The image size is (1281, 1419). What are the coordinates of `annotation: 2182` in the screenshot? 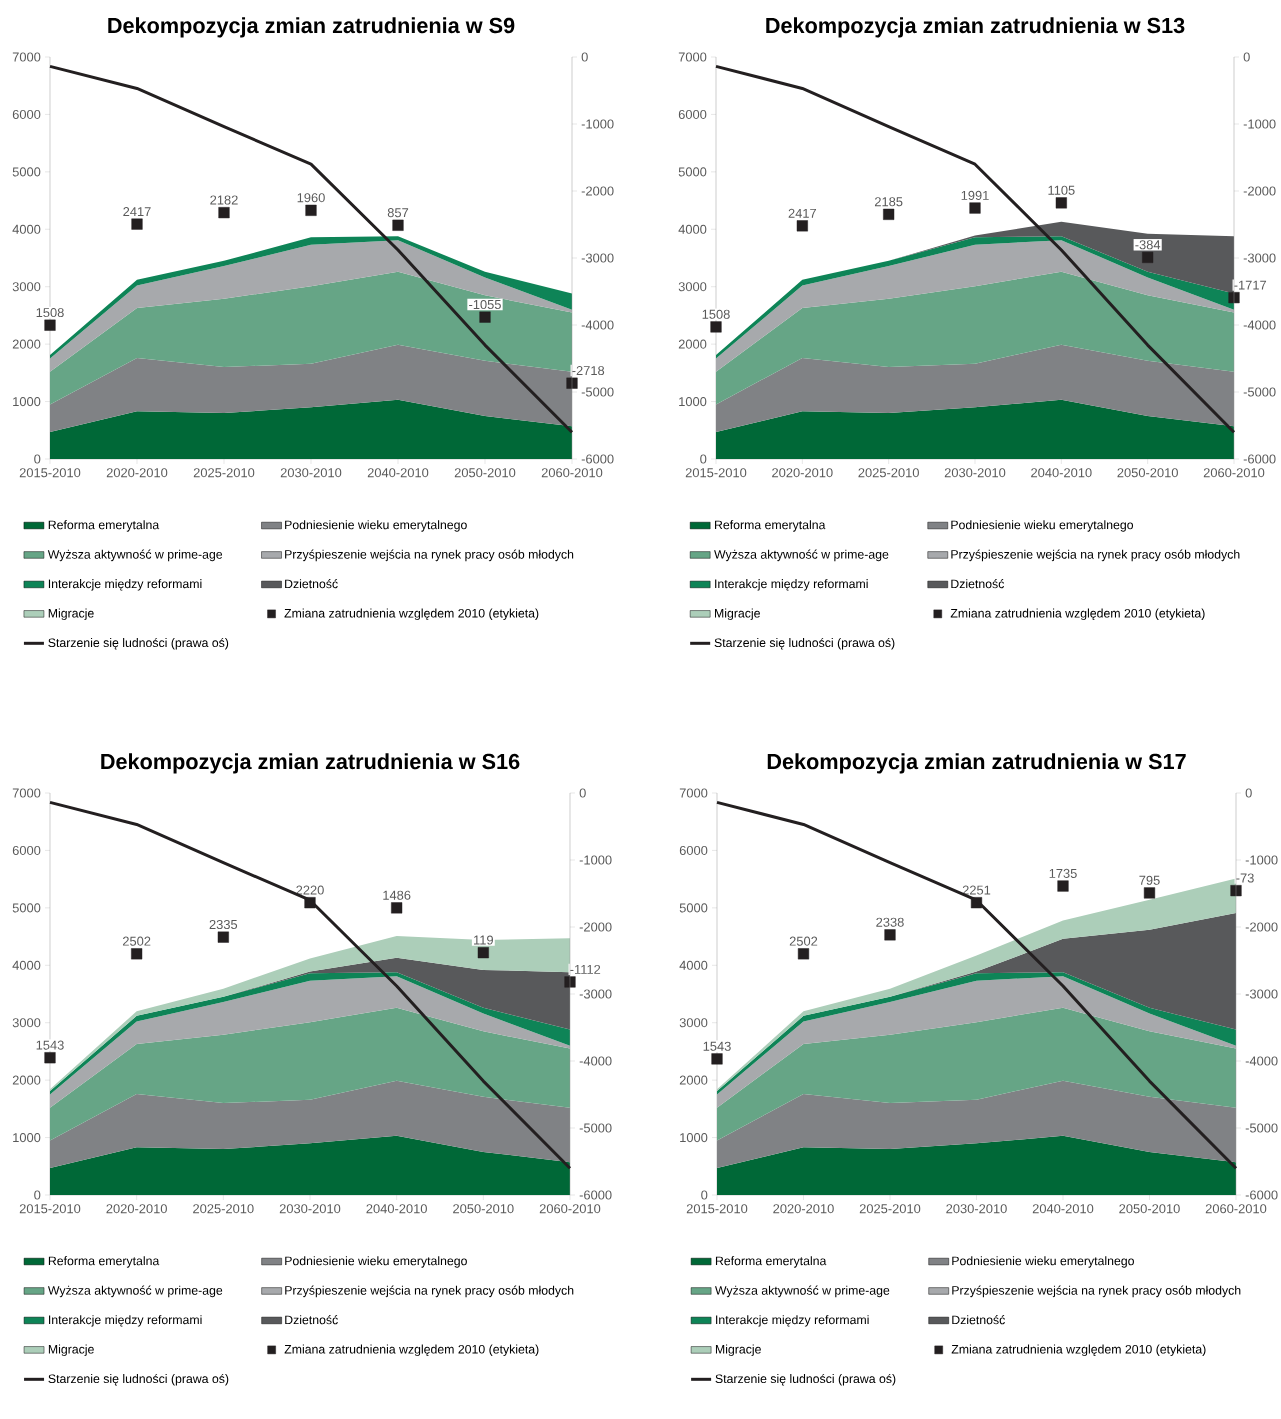 It's located at (224, 200).